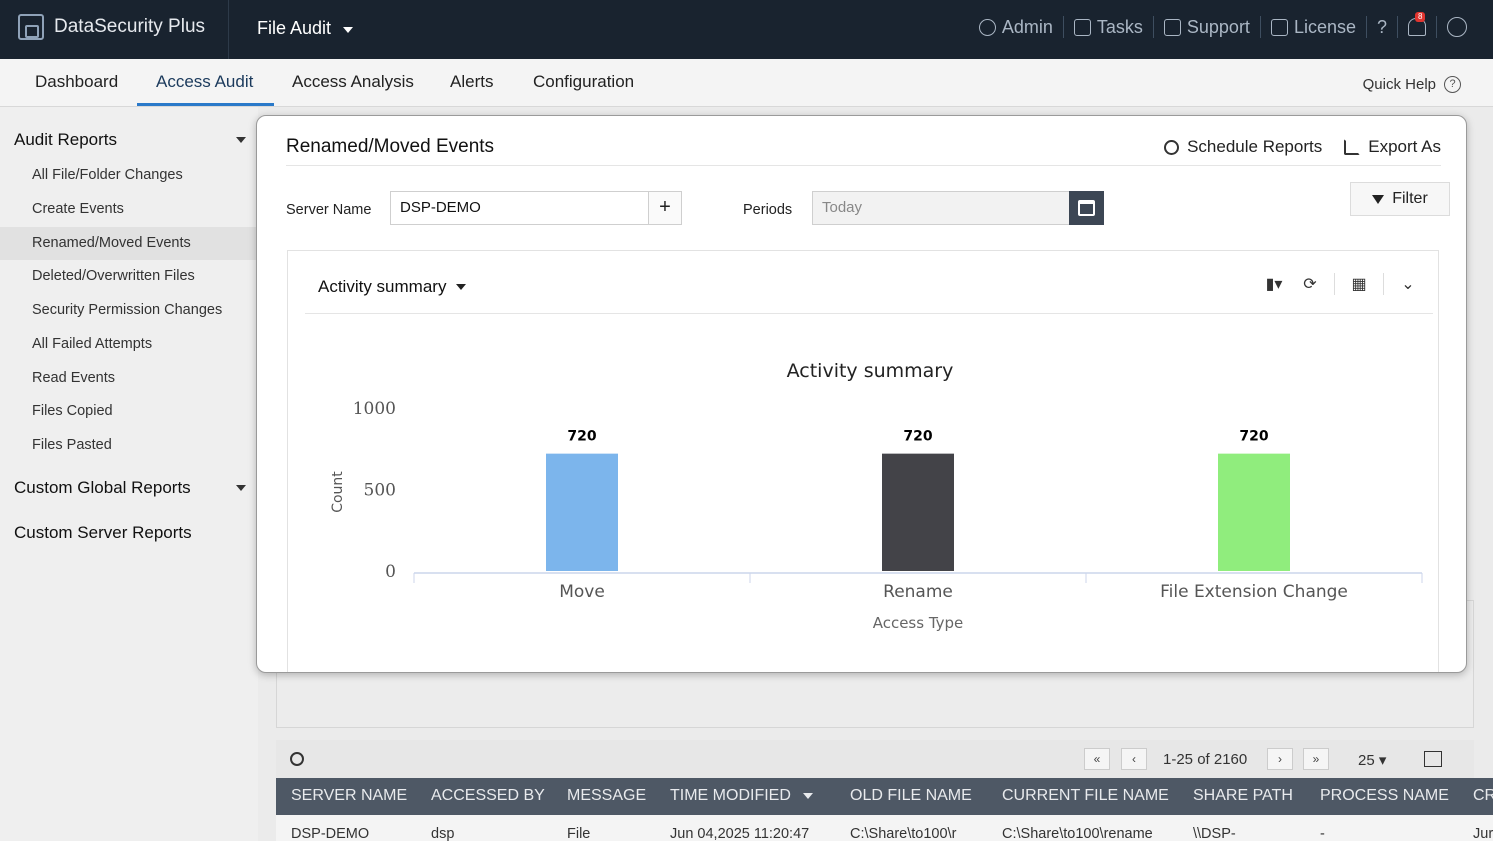 The height and width of the screenshot is (841, 1493). I want to click on y-tick-label: 500, so click(380, 491).